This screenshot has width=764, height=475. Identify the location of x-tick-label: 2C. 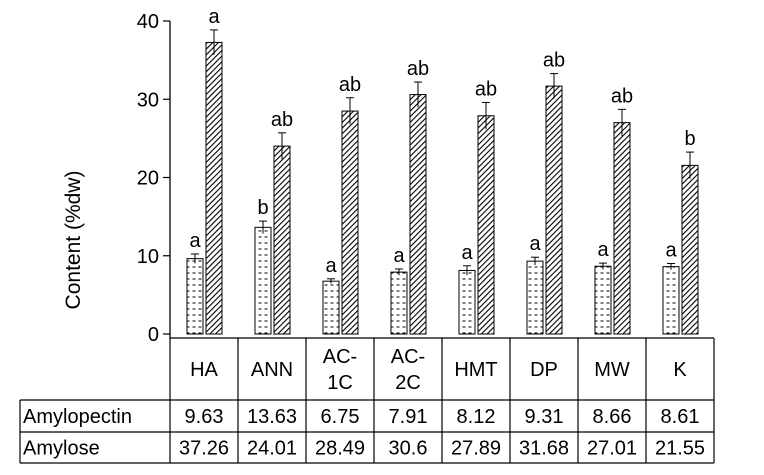
(408, 383).